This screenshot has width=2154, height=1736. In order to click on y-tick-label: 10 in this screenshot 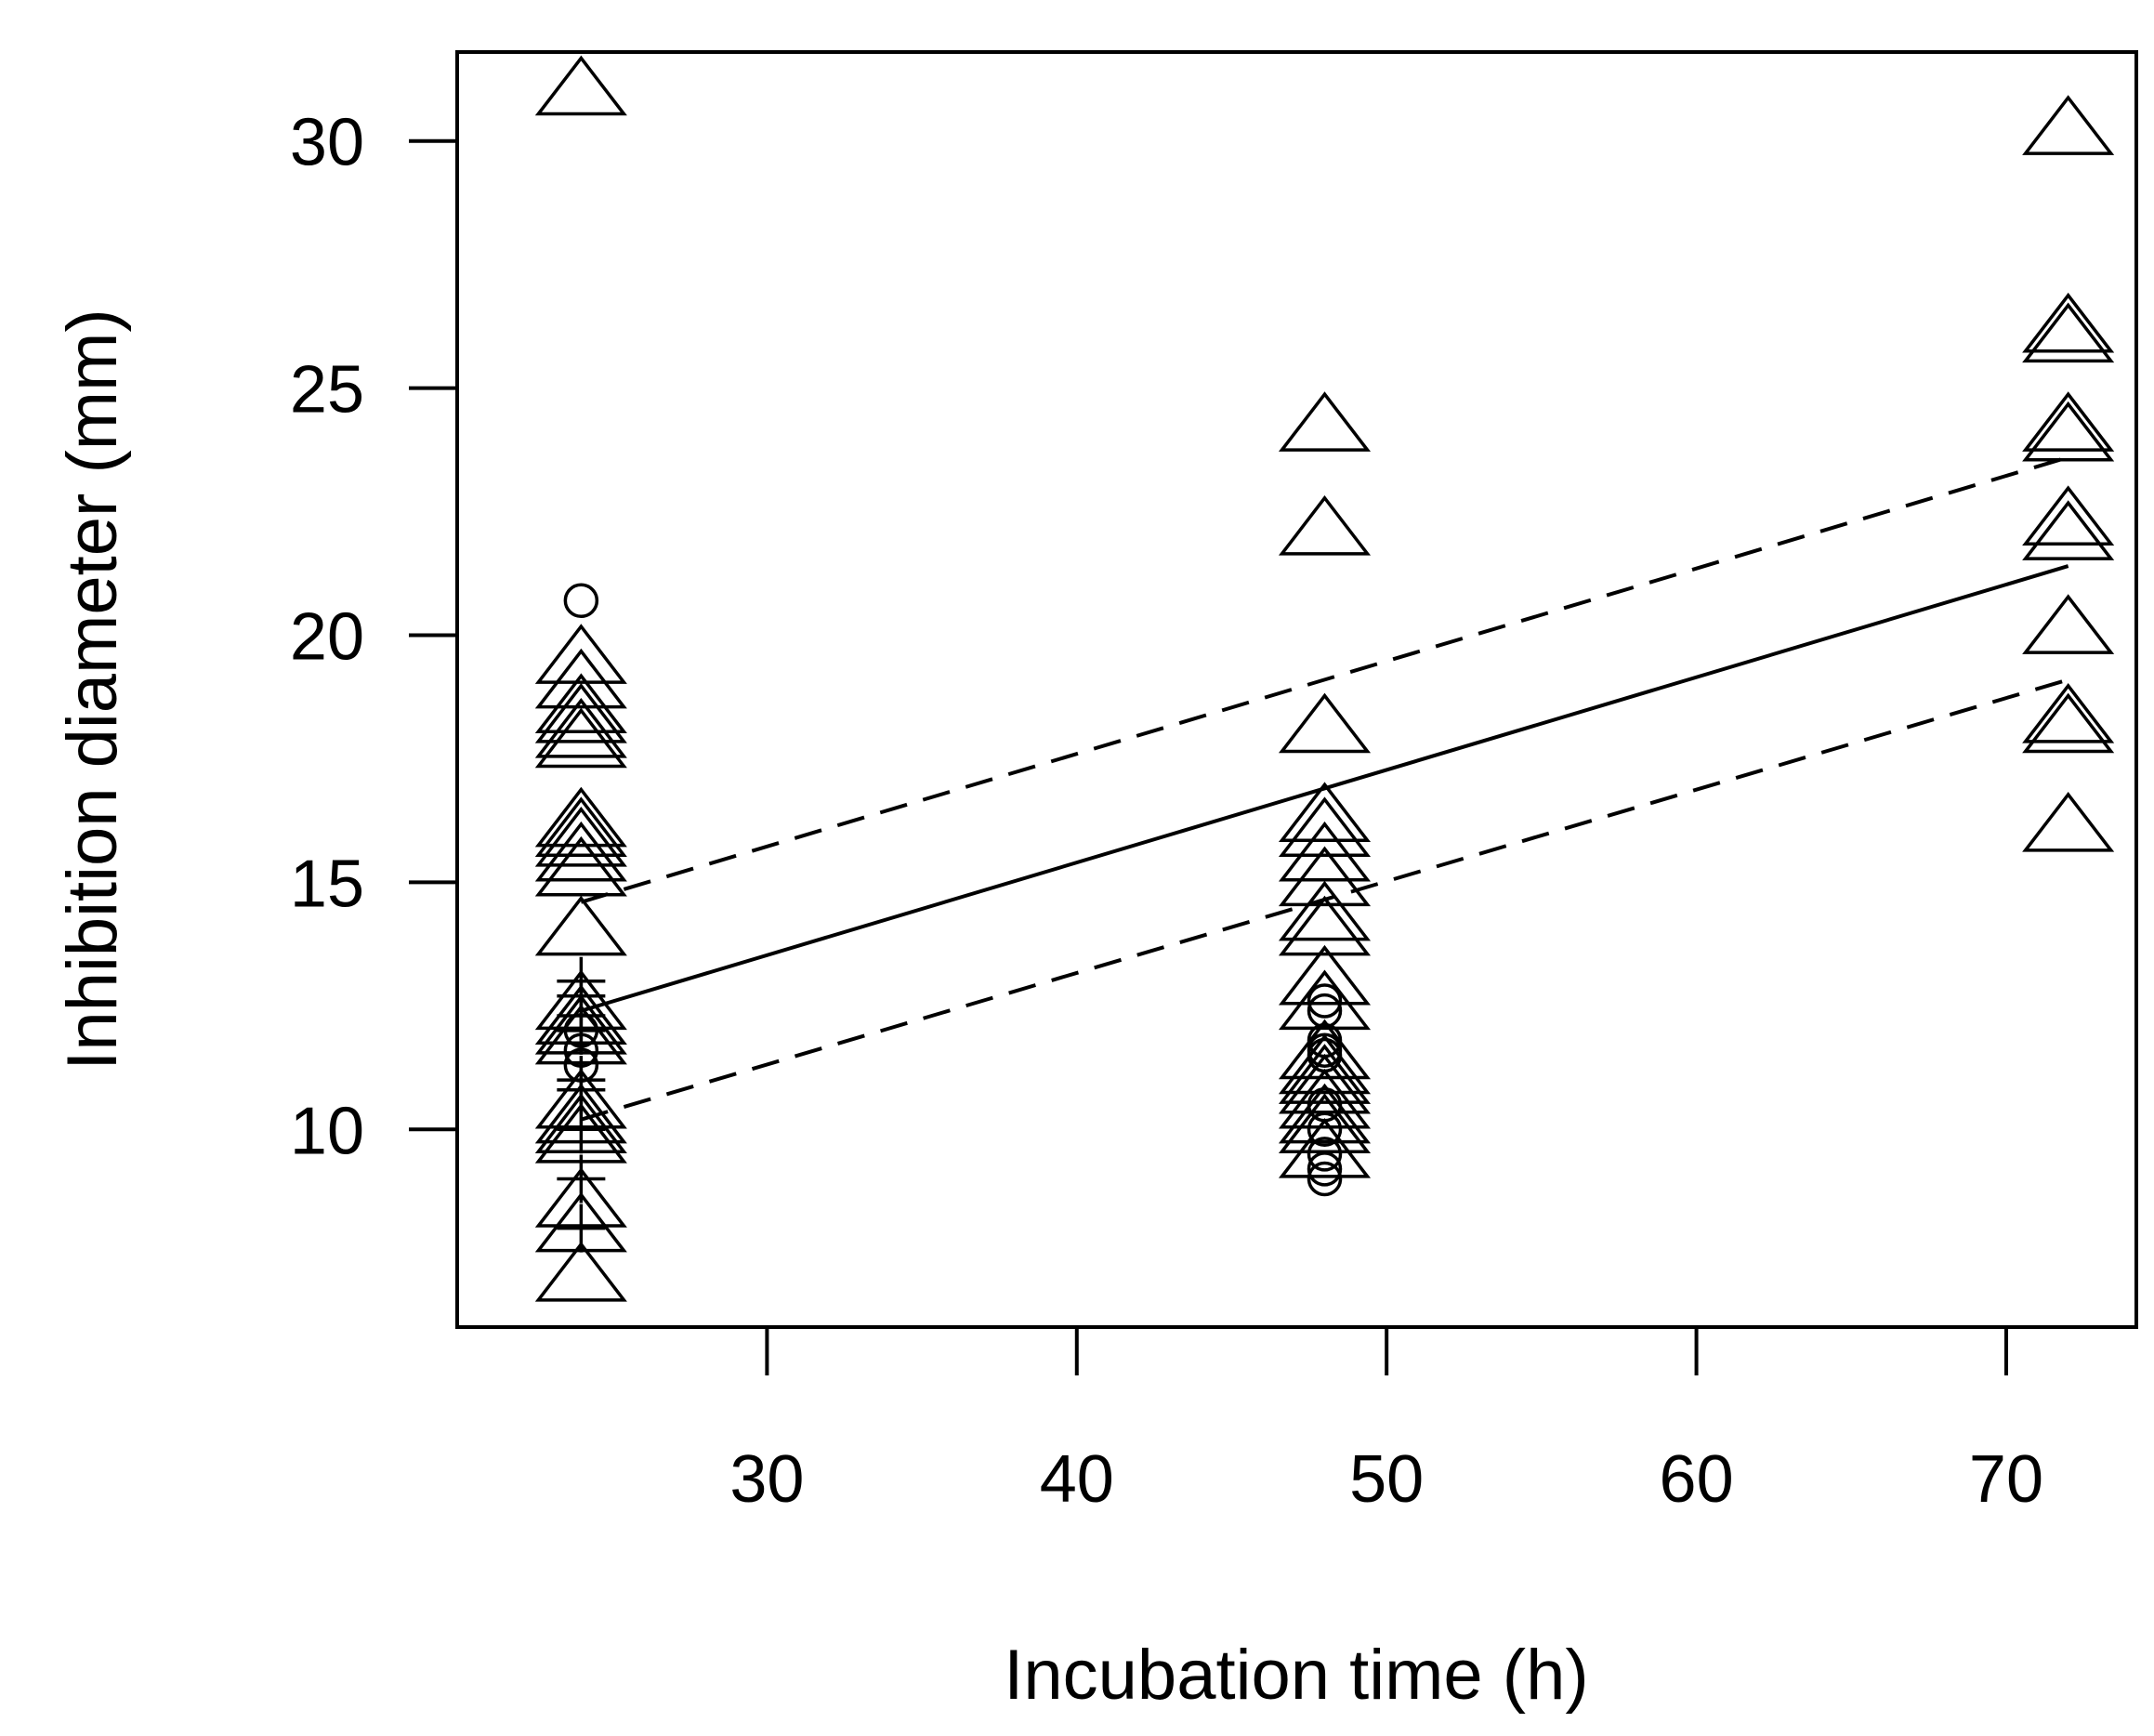, I will do `click(327, 1131)`.